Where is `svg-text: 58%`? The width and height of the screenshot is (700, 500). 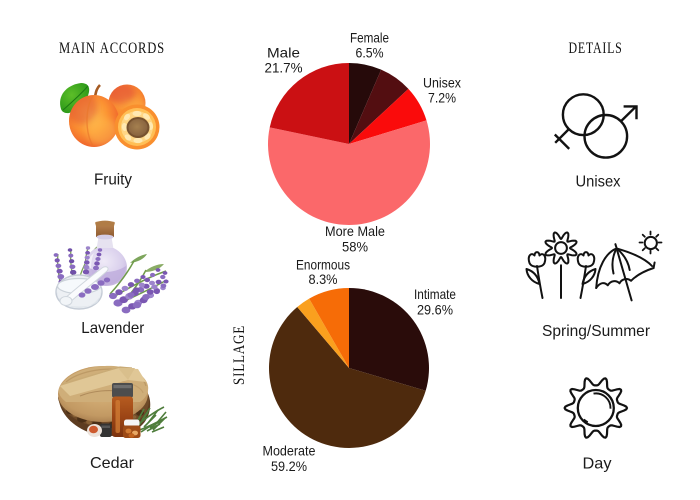
svg-text: 58% is located at coordinates (355, 247).